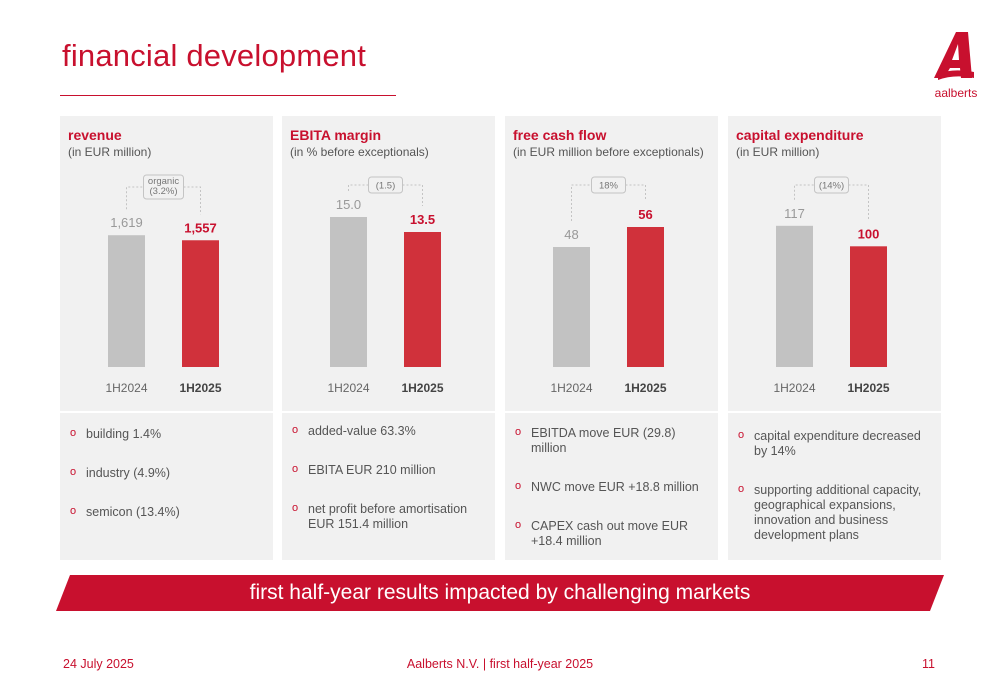 This screenshot has width=1000, height=685. I want to click on panel-title: free cash flow, so click(560, 135).